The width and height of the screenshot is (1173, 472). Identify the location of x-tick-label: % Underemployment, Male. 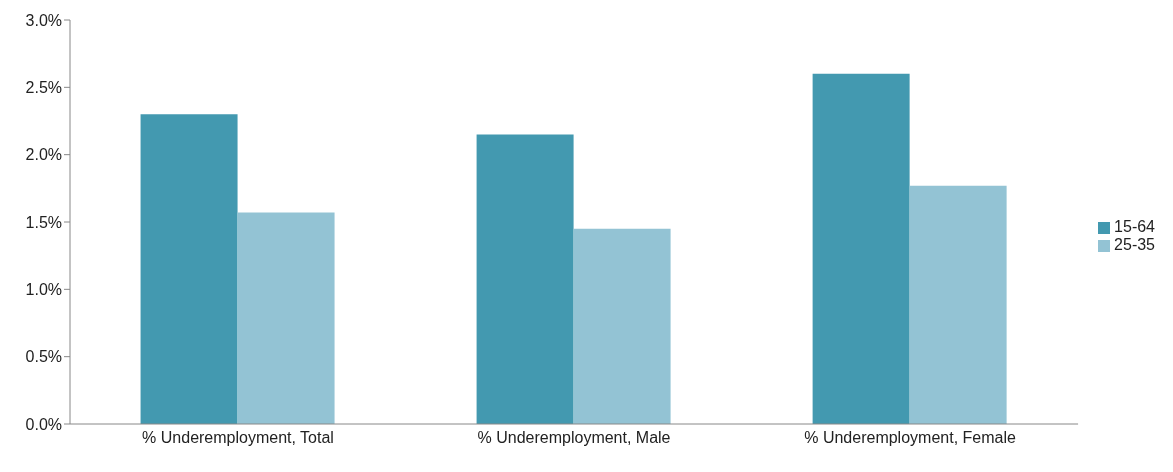
(574, 438).